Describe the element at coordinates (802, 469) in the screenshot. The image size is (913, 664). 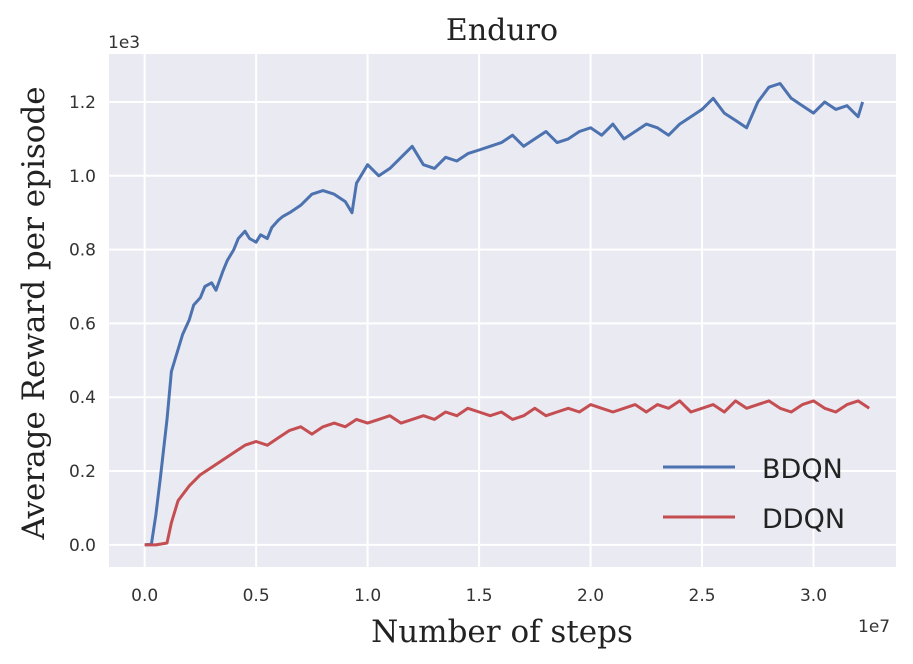
I see `legend-label-bdqn: BDQN` at that location.